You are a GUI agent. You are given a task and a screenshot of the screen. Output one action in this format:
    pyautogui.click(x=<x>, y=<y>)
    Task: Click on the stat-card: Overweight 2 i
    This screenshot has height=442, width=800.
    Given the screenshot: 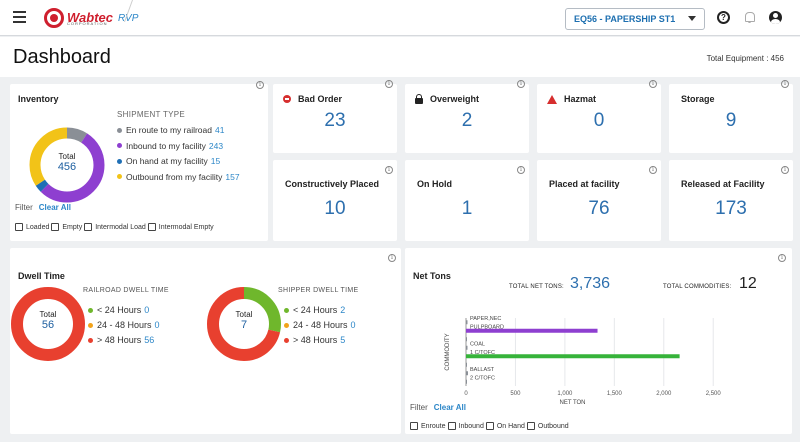 What is the action you would take?
    pyautogui.click(x=467, y=116)
    